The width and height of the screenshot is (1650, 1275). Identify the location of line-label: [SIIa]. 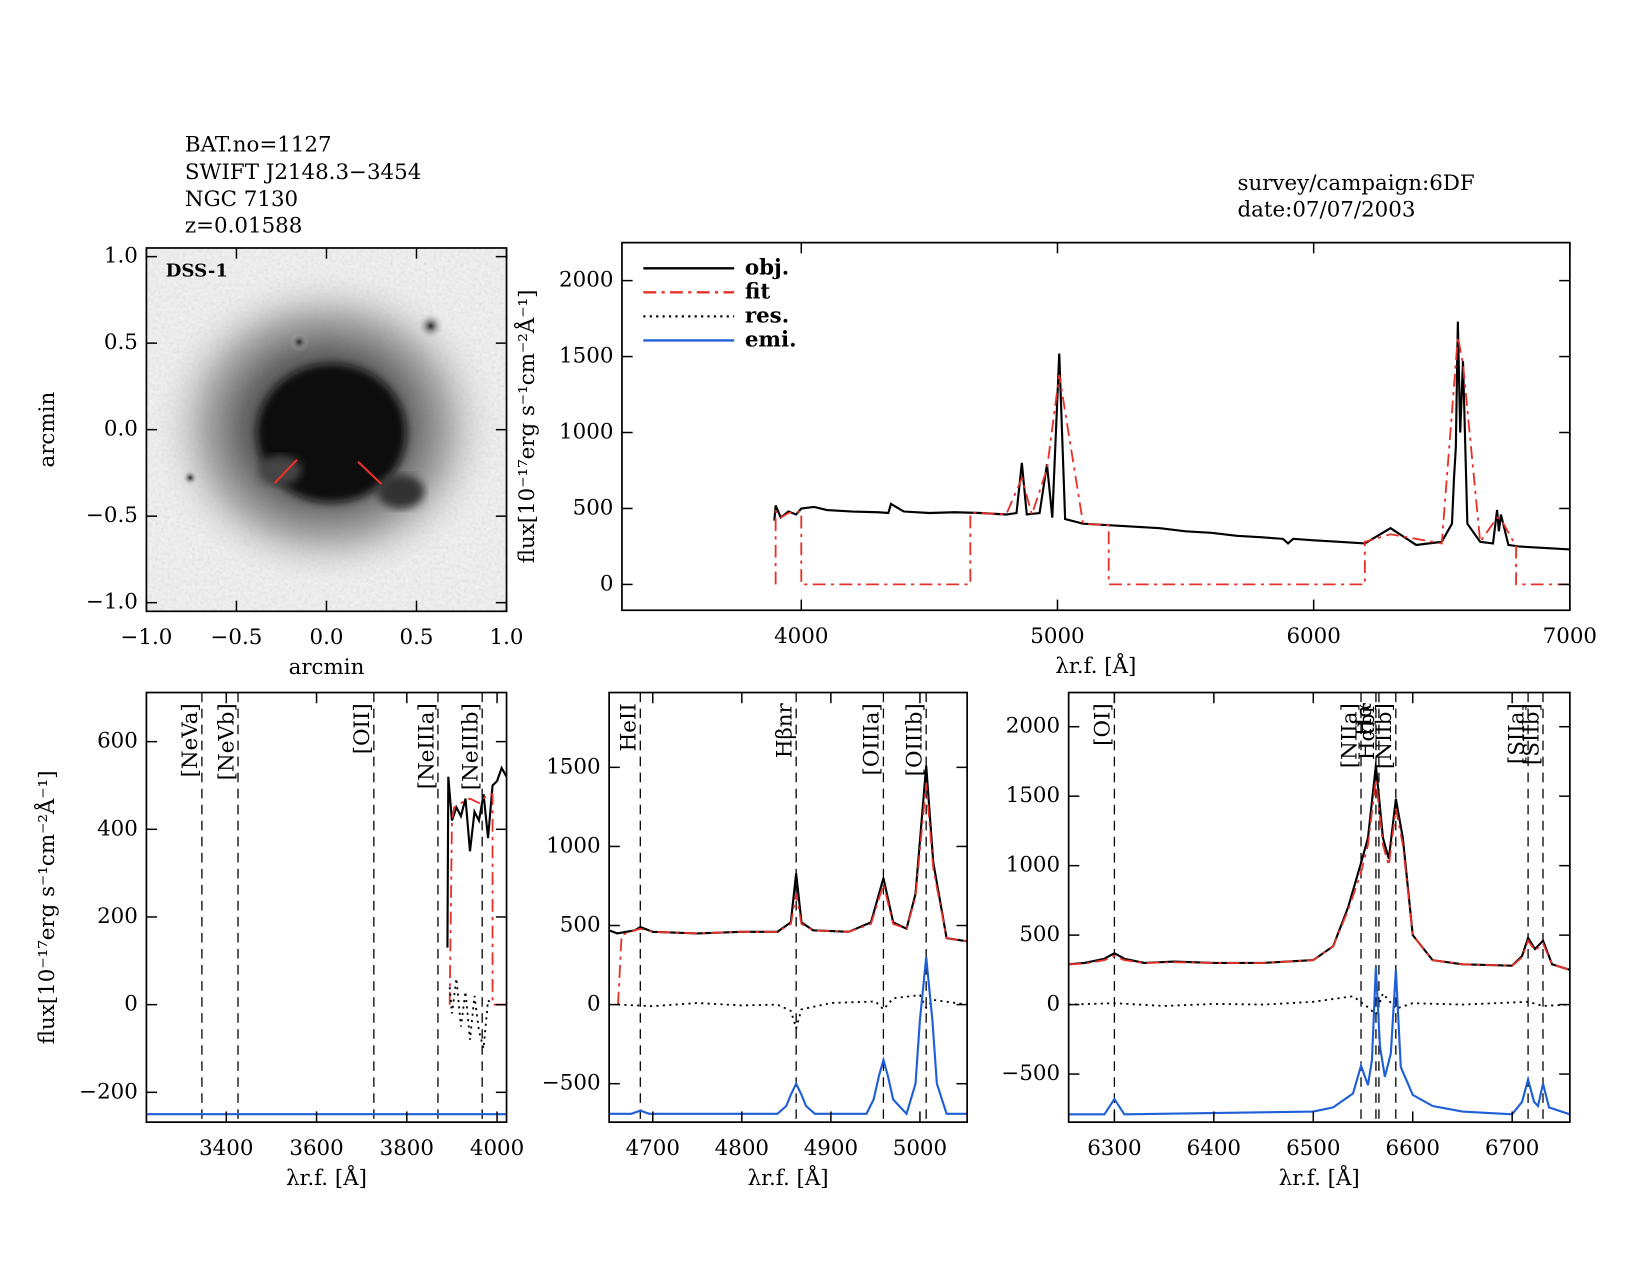
(1516, 733).